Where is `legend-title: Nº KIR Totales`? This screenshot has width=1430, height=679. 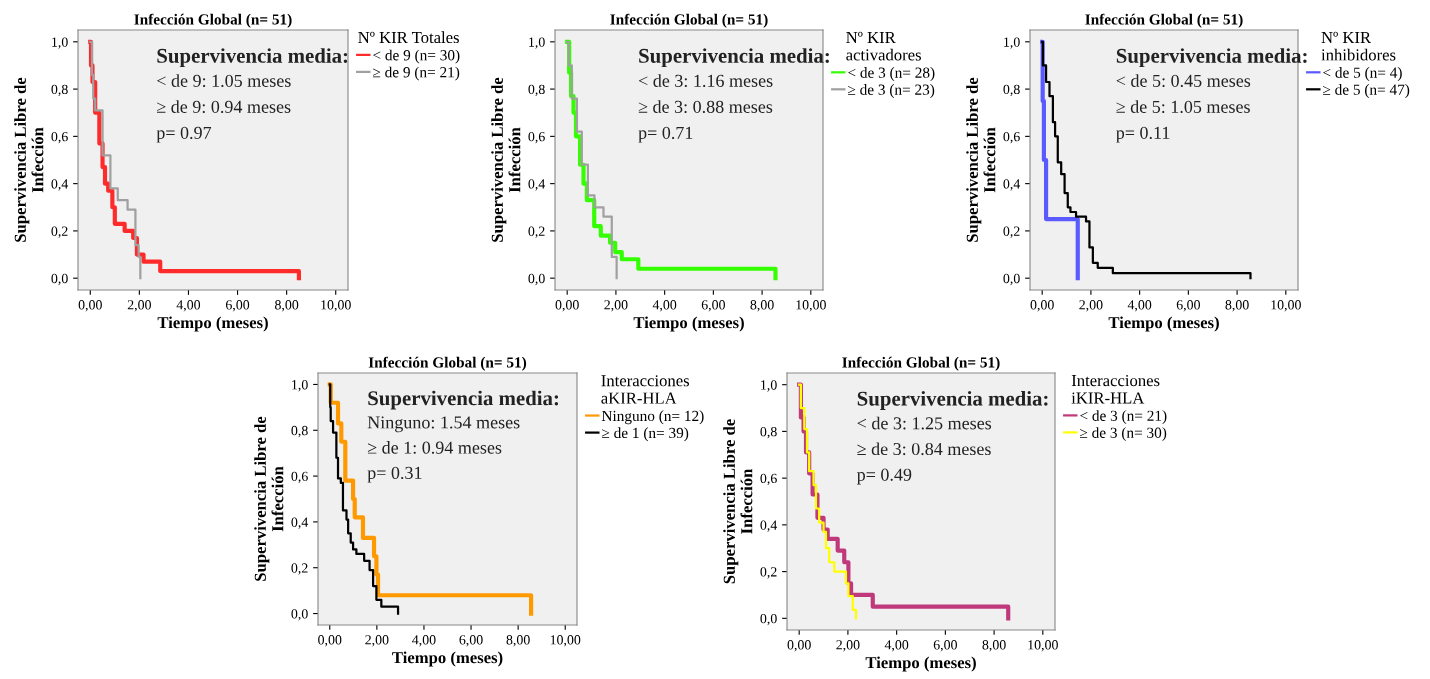
legend-title: Nº KIR Totales is located at coordinates (408, 37).